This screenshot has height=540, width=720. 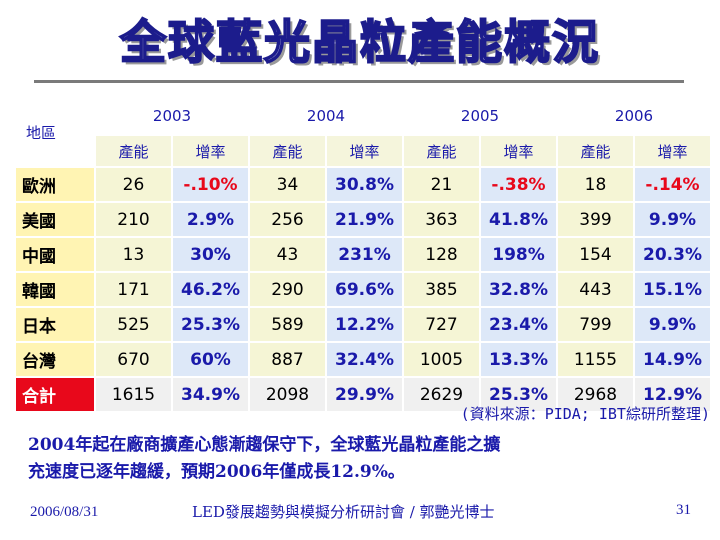 What do you see at coordinates (172, 116) in the screenshot?
I see `year-header-2003: 2003` at bounding box center [172, 116].